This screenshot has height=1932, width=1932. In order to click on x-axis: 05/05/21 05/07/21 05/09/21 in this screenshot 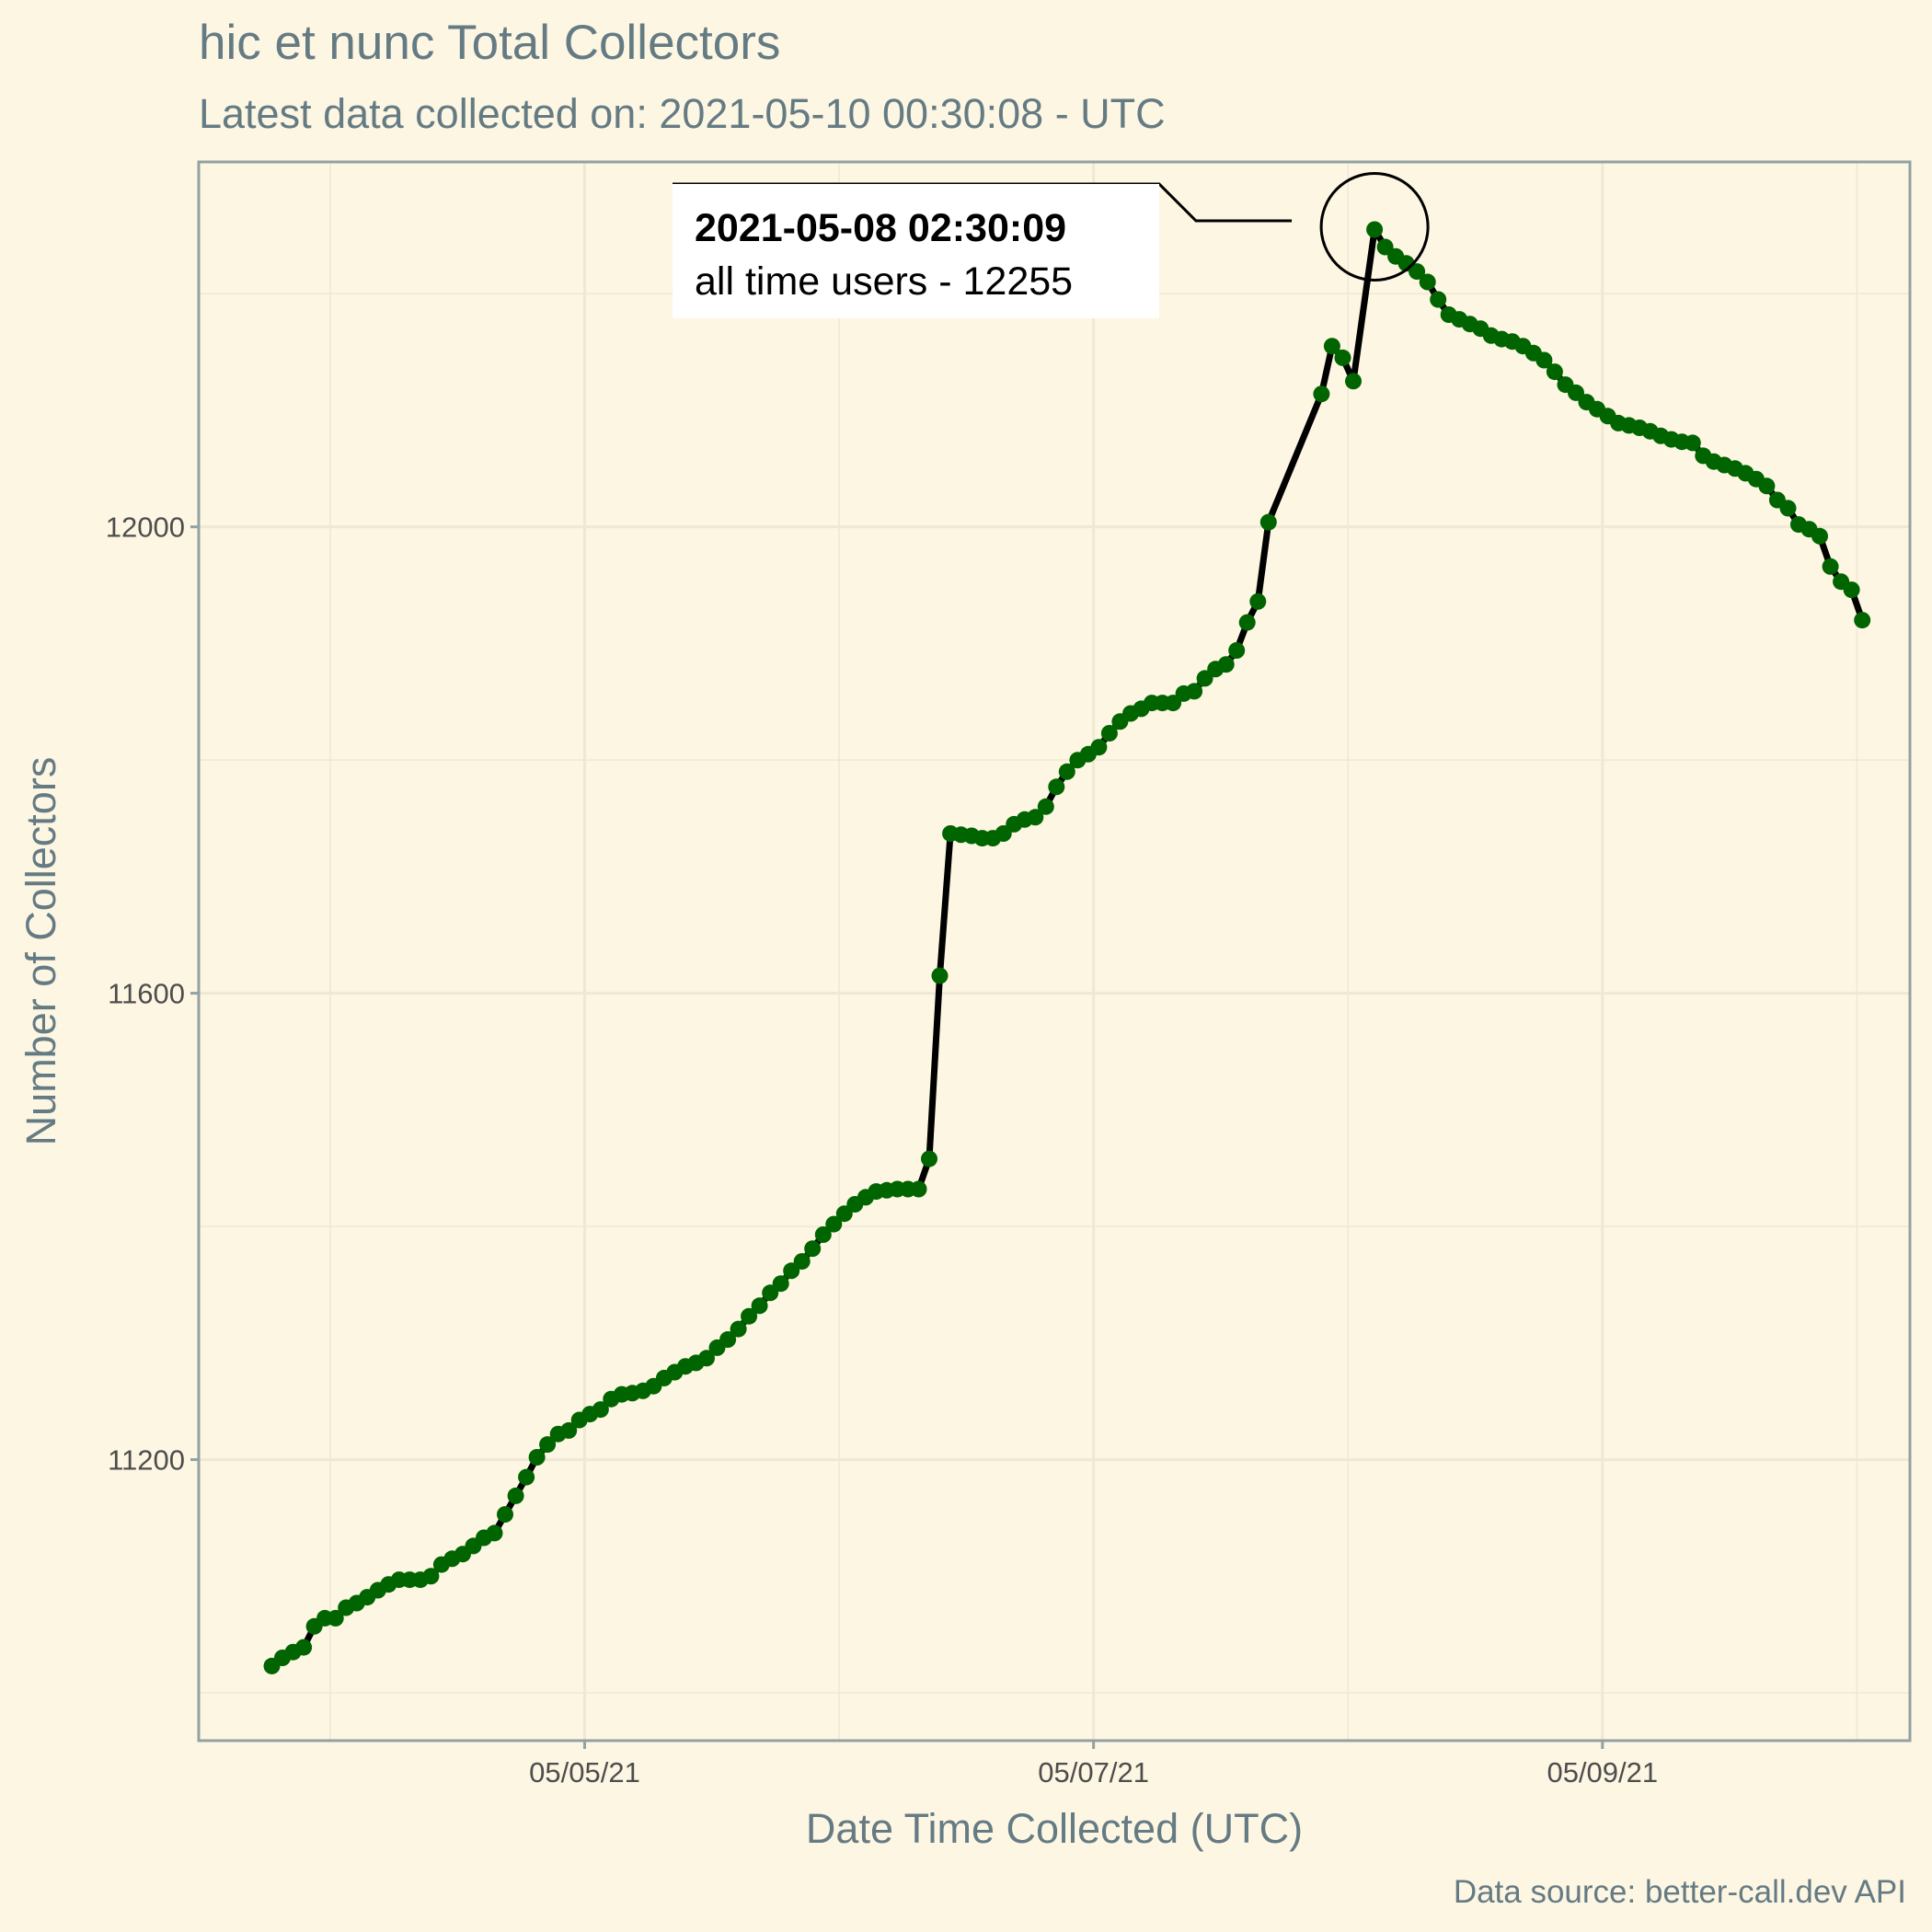, I will do `click(1093, 1764)`.